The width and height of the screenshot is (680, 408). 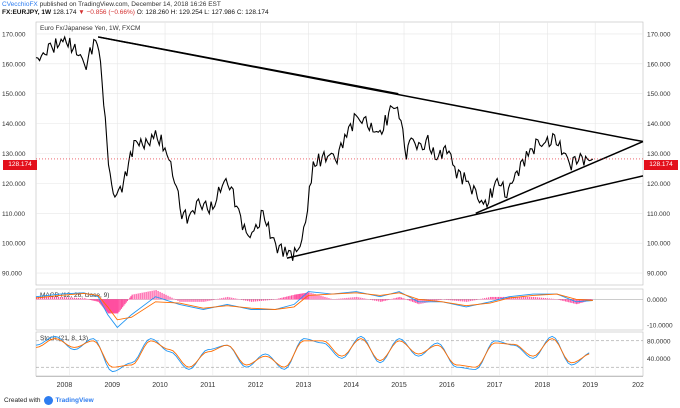 I want to click on author-link: CVecchioFX, so click(x=20, y=4).